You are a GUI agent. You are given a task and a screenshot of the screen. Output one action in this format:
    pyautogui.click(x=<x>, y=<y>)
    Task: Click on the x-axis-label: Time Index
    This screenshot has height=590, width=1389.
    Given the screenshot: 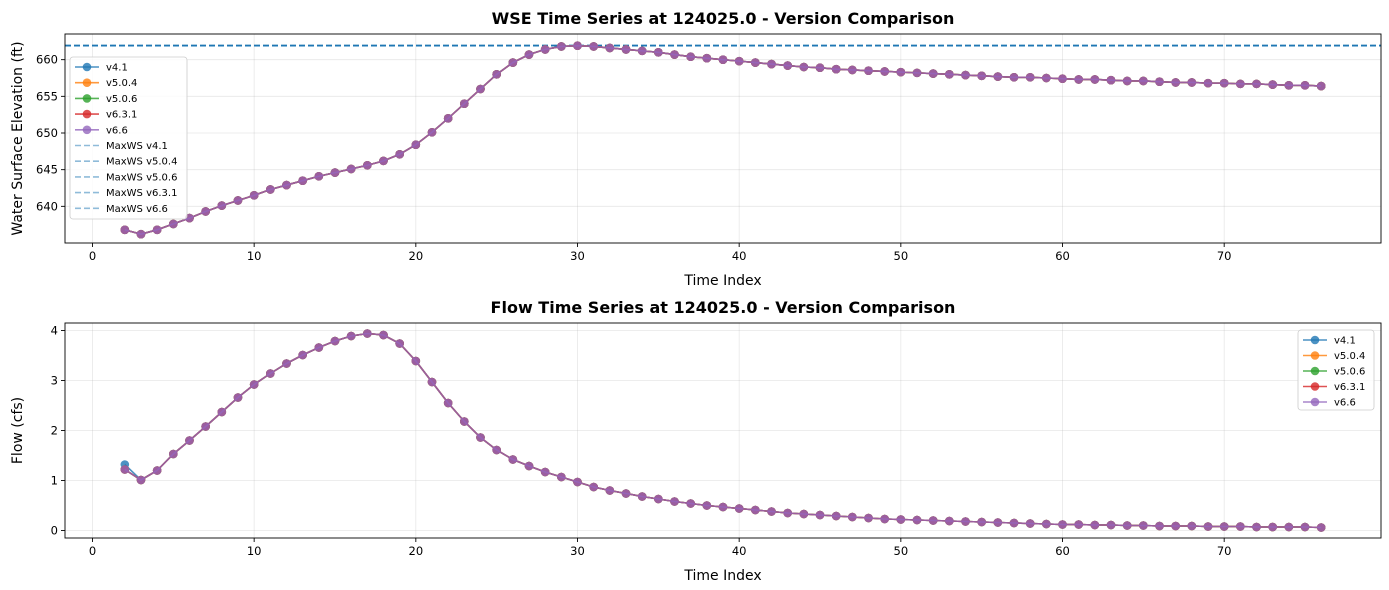 What is the action you would take?
    pyautogui.click(x=722, y=281)
    